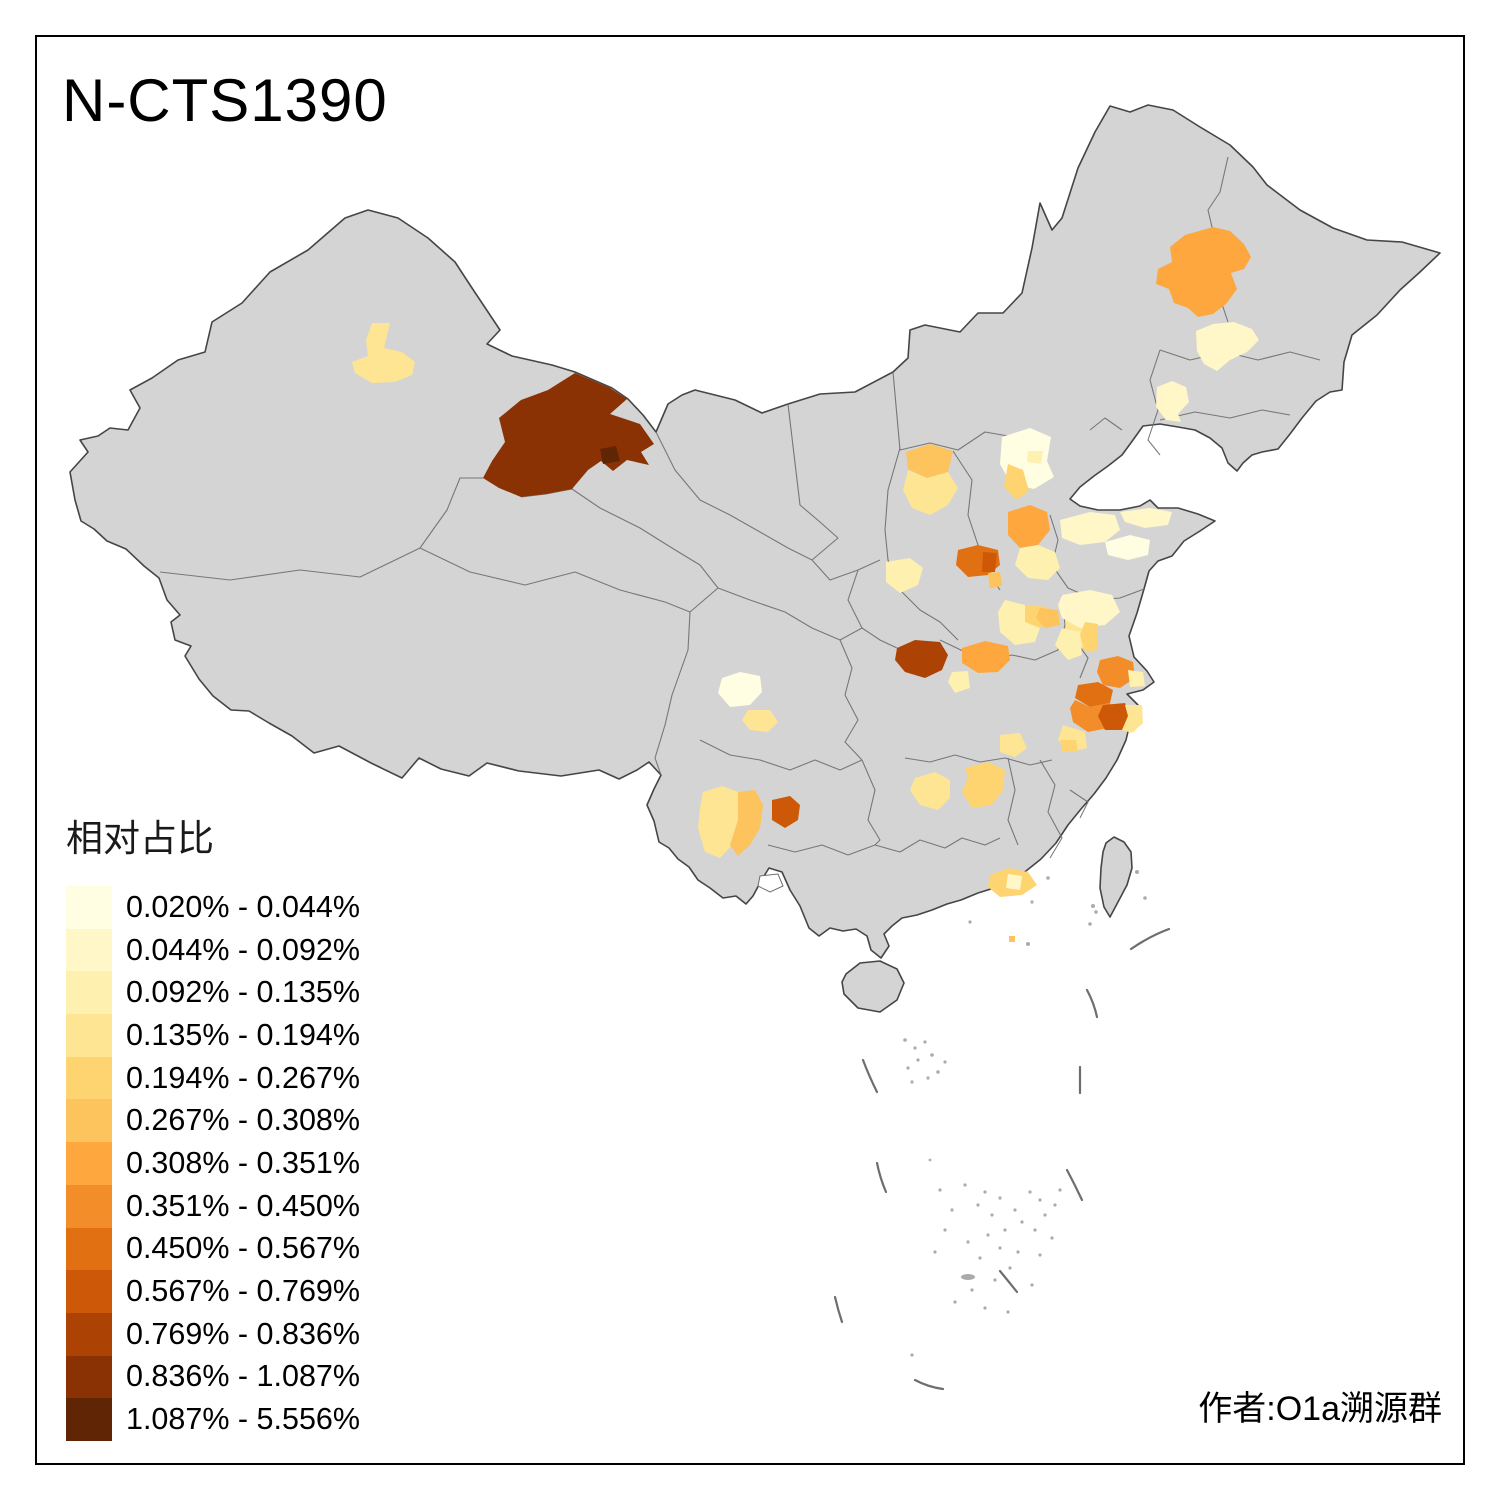  I want to click on legend-row: 0.267% - 0.308%, so click(213, 1121).